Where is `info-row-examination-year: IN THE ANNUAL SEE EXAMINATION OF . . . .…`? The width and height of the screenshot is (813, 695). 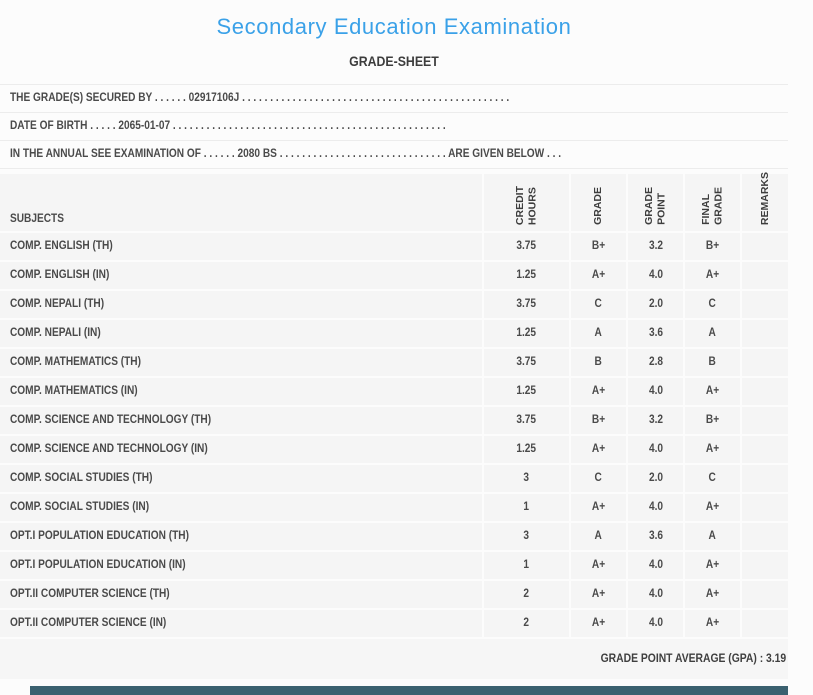
info-row-examination-year: IN THE ANNUAL SEE EXAMINATION OF . . . .… is located at coordinates (394, 155).